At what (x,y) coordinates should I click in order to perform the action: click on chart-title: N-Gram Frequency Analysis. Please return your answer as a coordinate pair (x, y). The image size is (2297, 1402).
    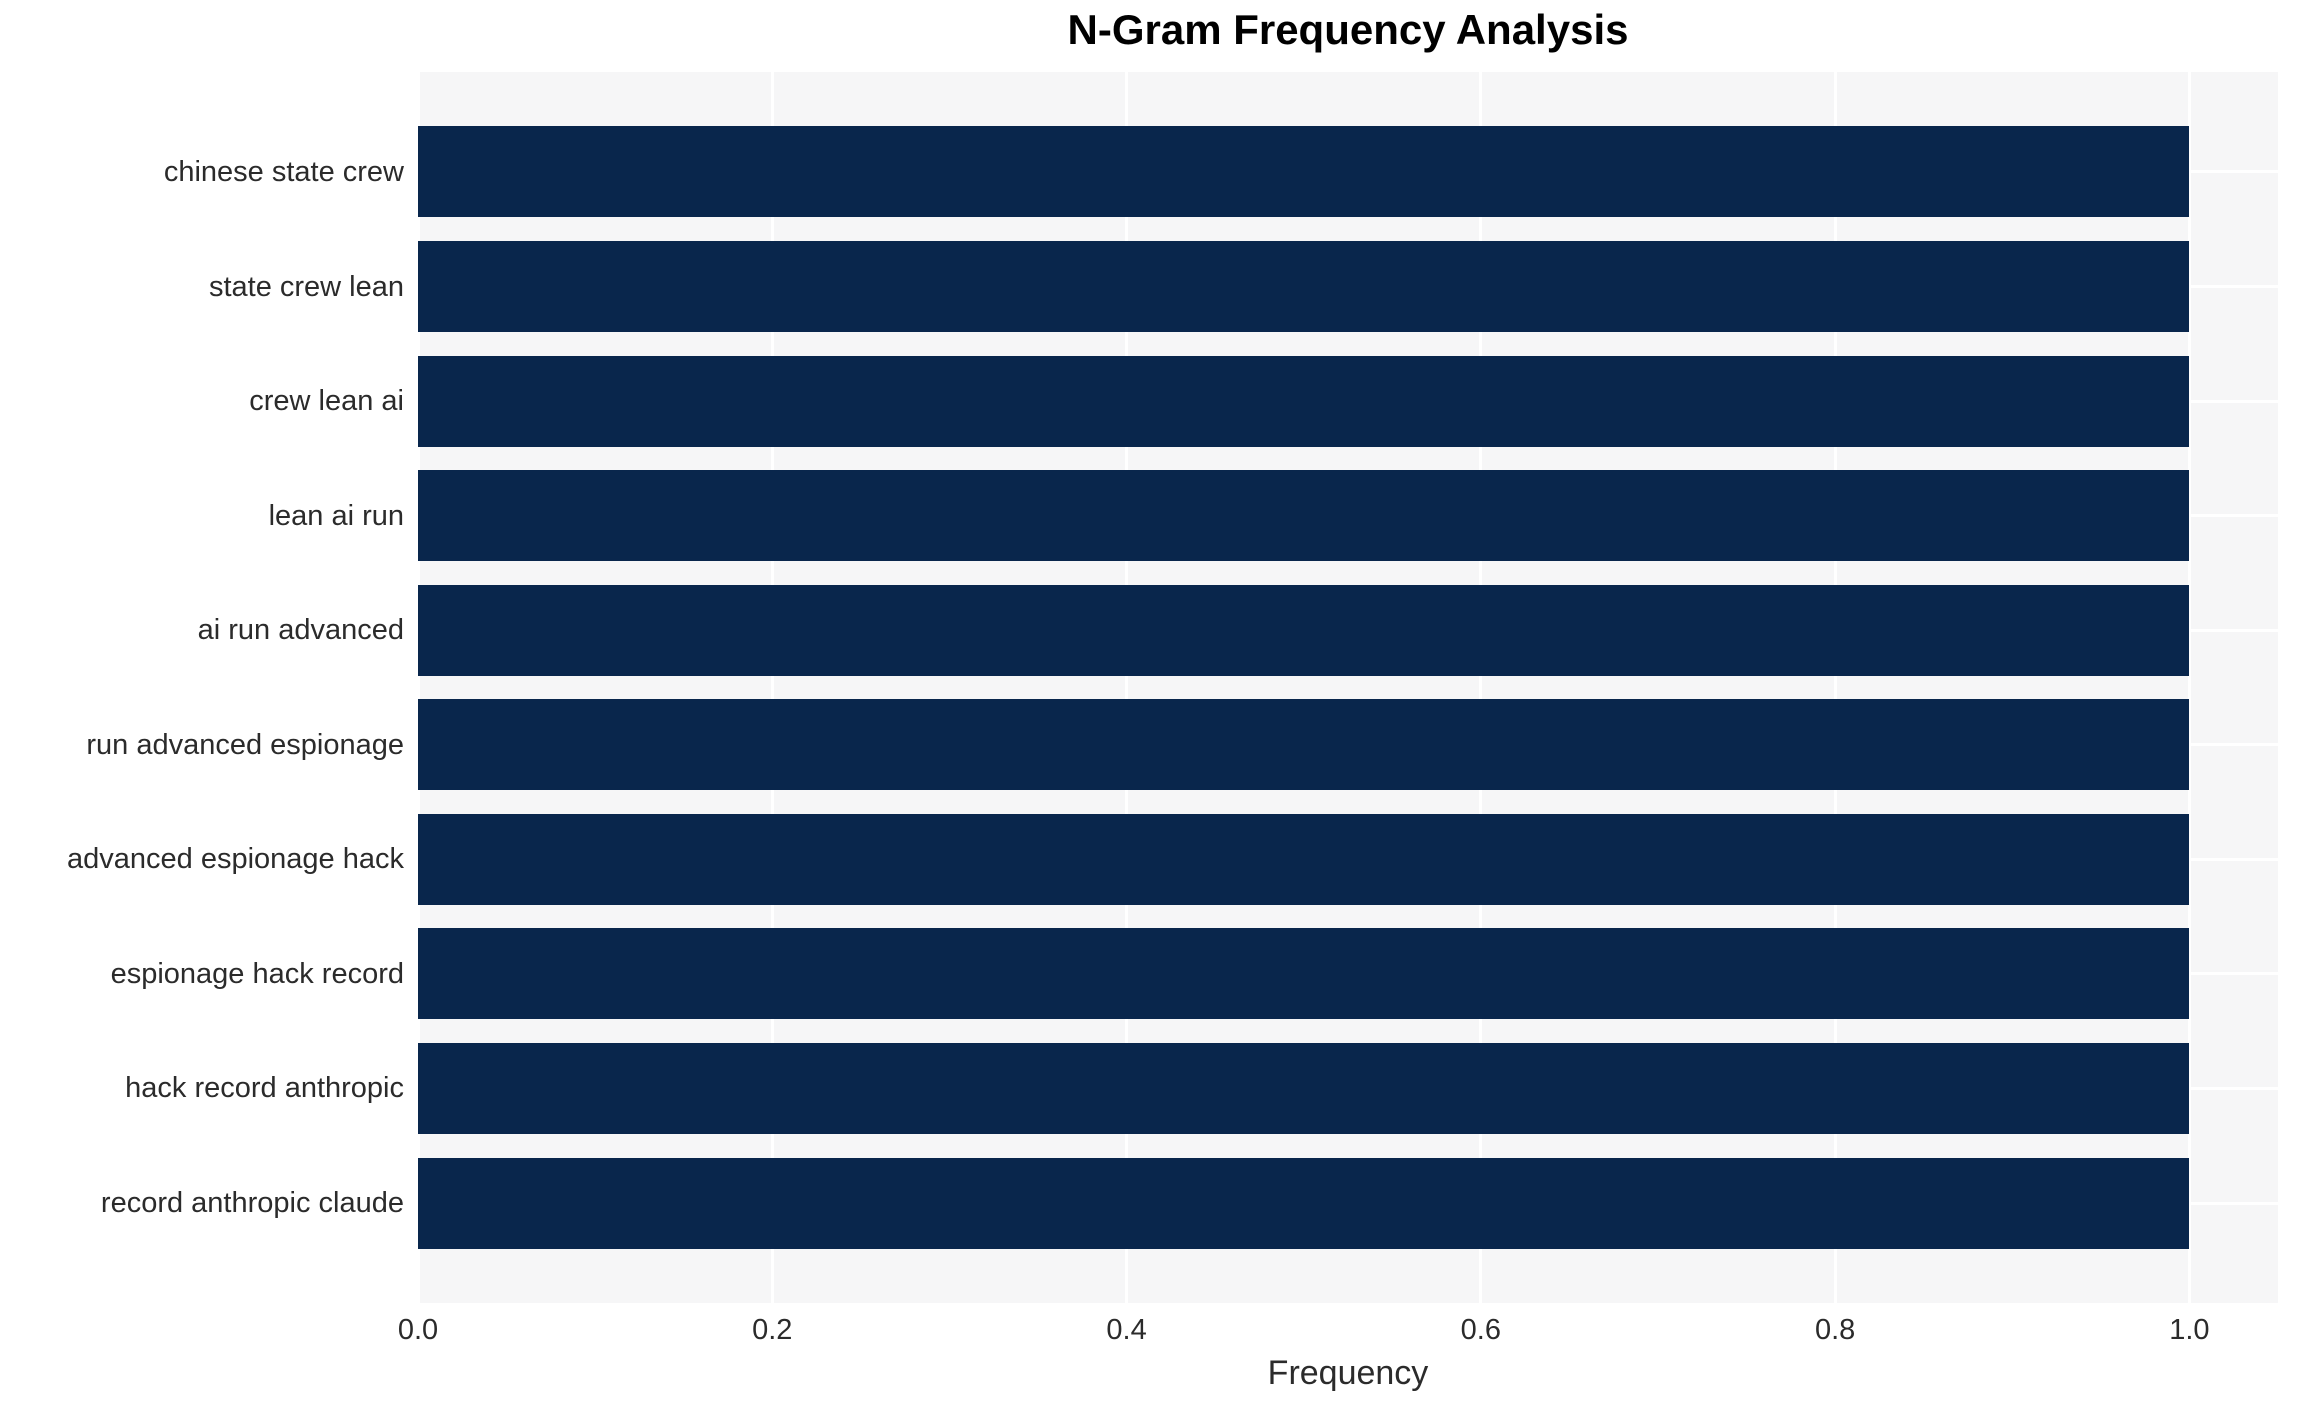
    Looking at the image, I should click on (1348, 29).